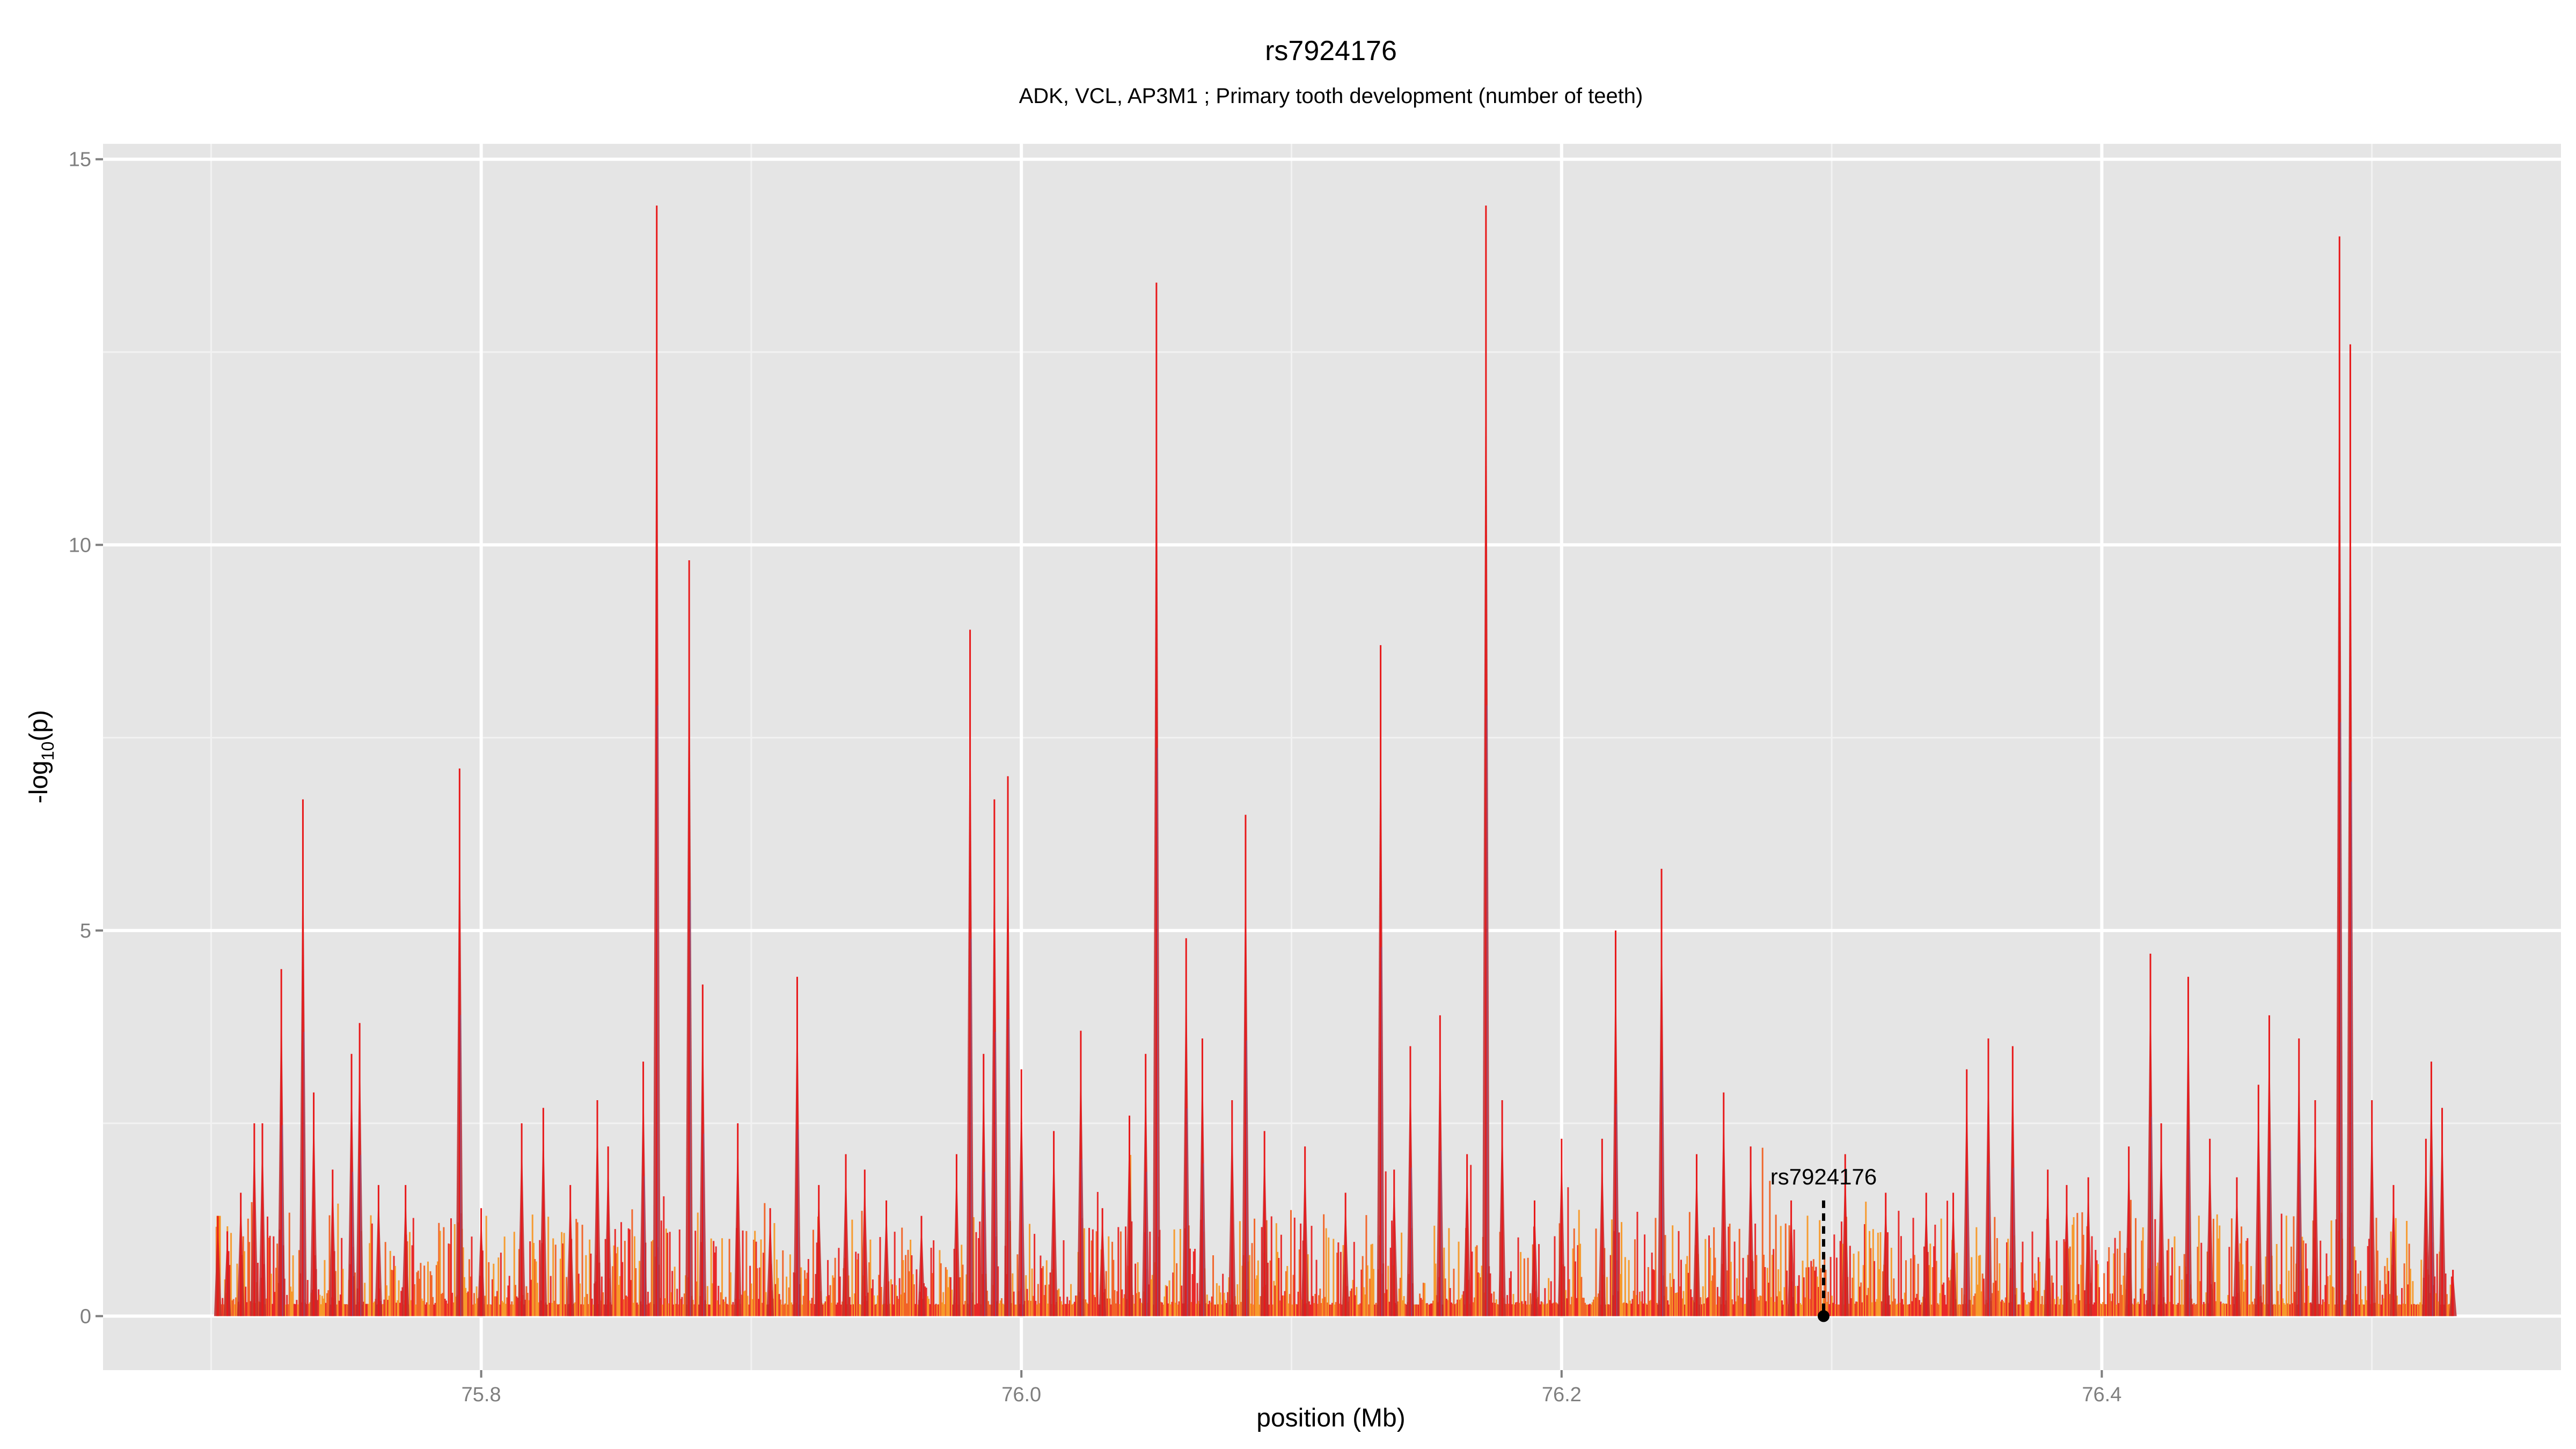 The height and width of the screenshot is (1449, 2576). What do you see at coordinates (47, 751) in the screenshot?
I see `y-axis-label-sub: 10` at bounding box center [47, 751].